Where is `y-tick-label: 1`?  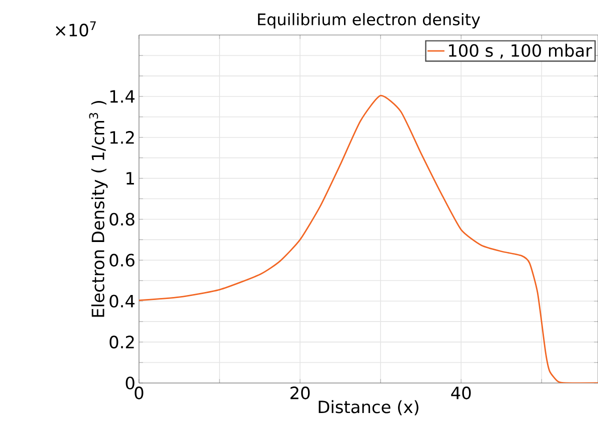 y-tick-label: 1 is located at coordinates (130, 178).